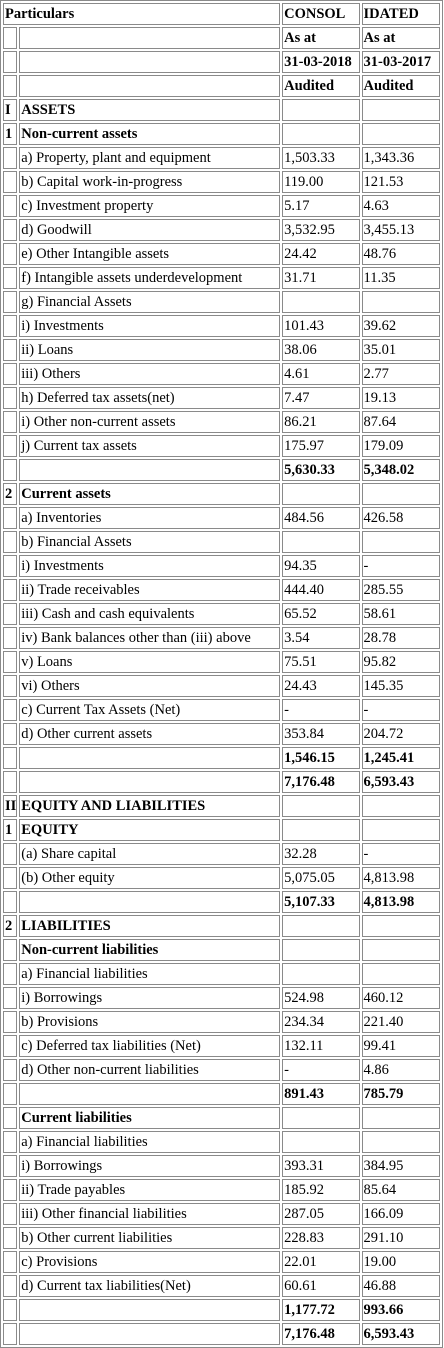 The image size is (444, 1348). What do you see at coordinates (150, 110) in the screenshot?
I see `row-label: ASSETS` at bounding box center [150, 110].